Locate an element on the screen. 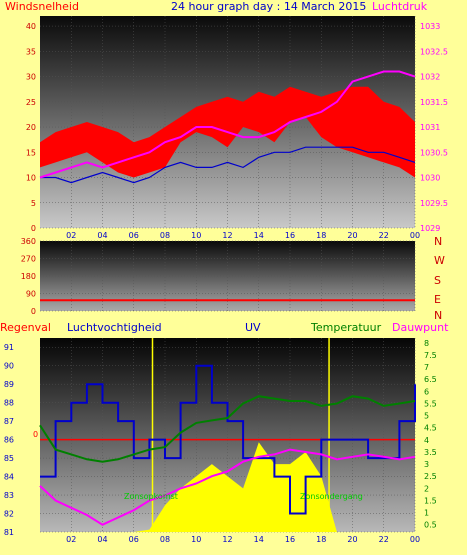 This screenshot has width=467, height=555. y-tick-temperature: 4.5 is located at coordinates (430, 428).